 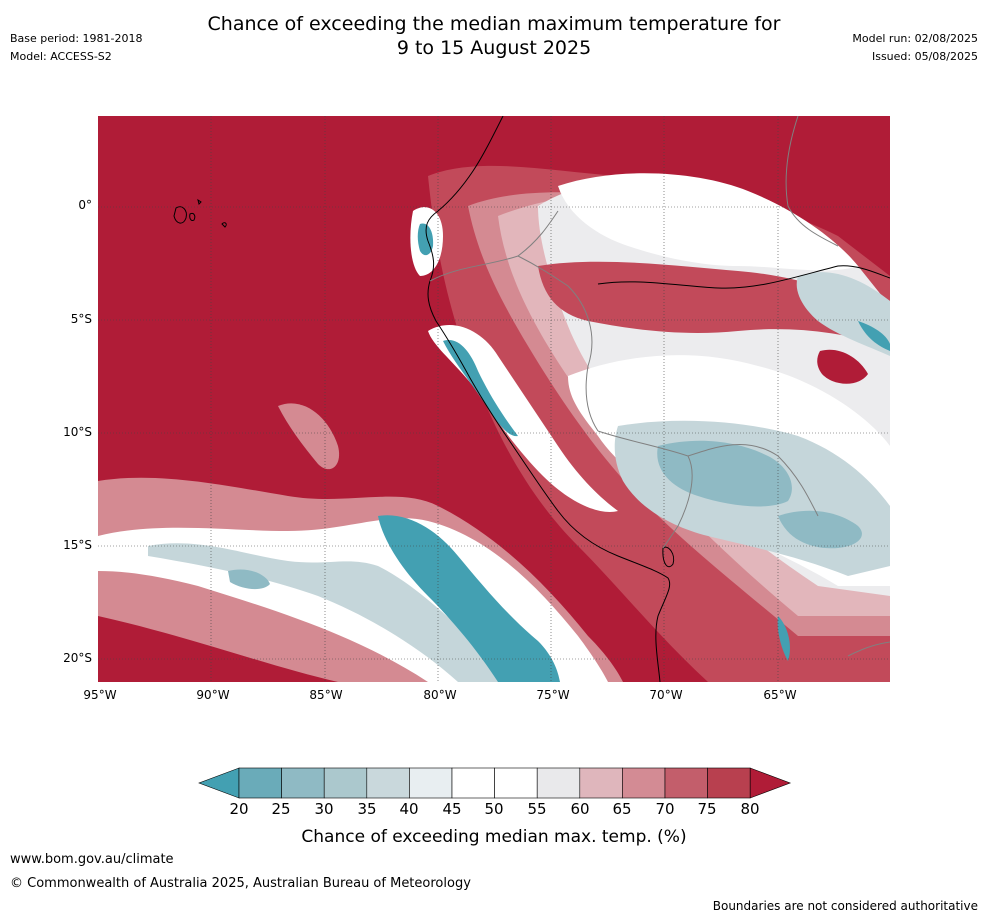 What do you see at coordinates (622, 809) in the screenshot?
I see `colorbar-label-65: 65` at bounding box center [622, 809].